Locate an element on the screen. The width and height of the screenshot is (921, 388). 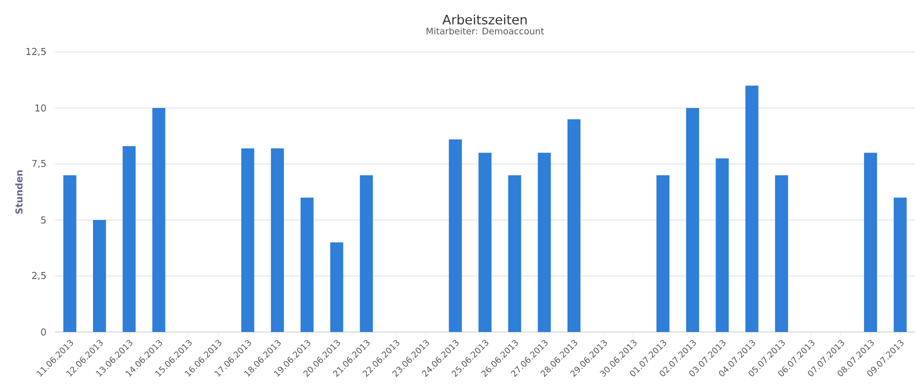
chart-subtitle: Mitarbeiter: Demoaccount is located at coordinates (485, 31).